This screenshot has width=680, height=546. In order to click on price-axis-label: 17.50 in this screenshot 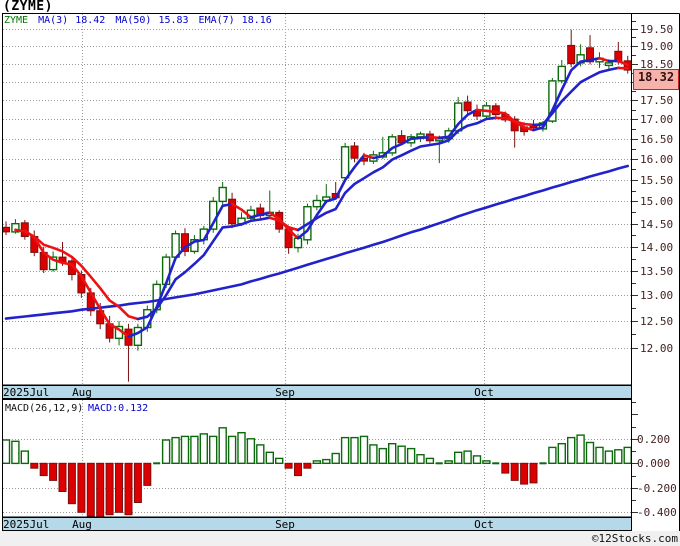, I will do `click(657, 100)`.